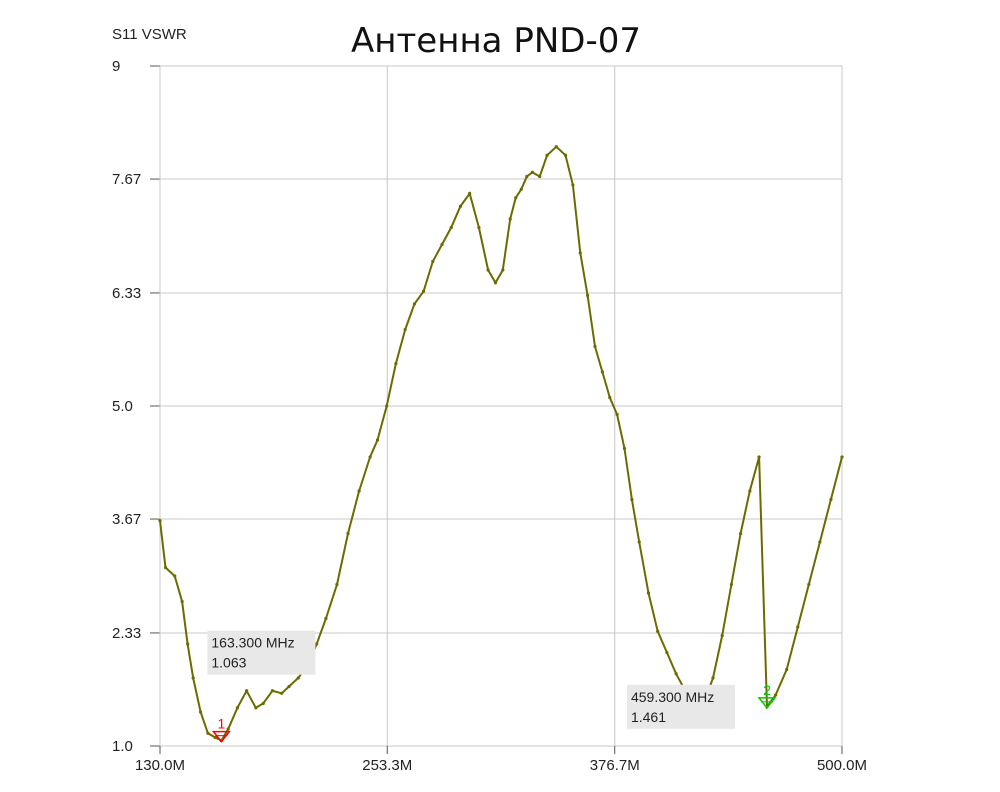 This screenshot has height=792, width=1000. What do you see at coordinates (116, 66) in the screenshot?
I see `y-tick-label: 9` at bounding box center [116, 66].